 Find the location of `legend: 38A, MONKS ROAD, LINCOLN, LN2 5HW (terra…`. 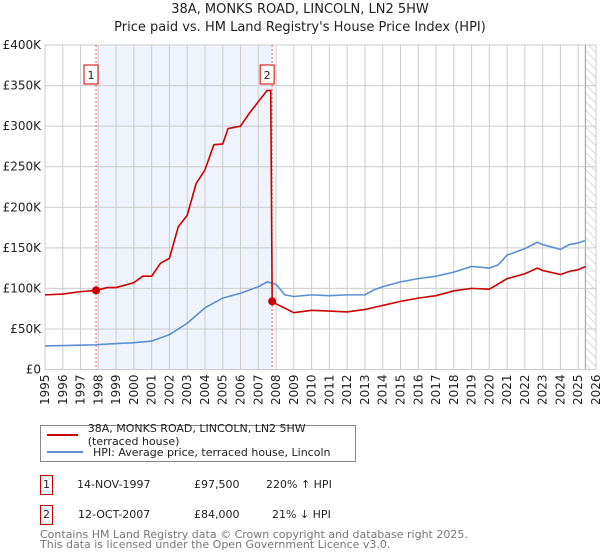

legend: 38A, MONKS ROAD, LINCOLN, LN2 5HW (terra… is located at coordinates (198, 442).